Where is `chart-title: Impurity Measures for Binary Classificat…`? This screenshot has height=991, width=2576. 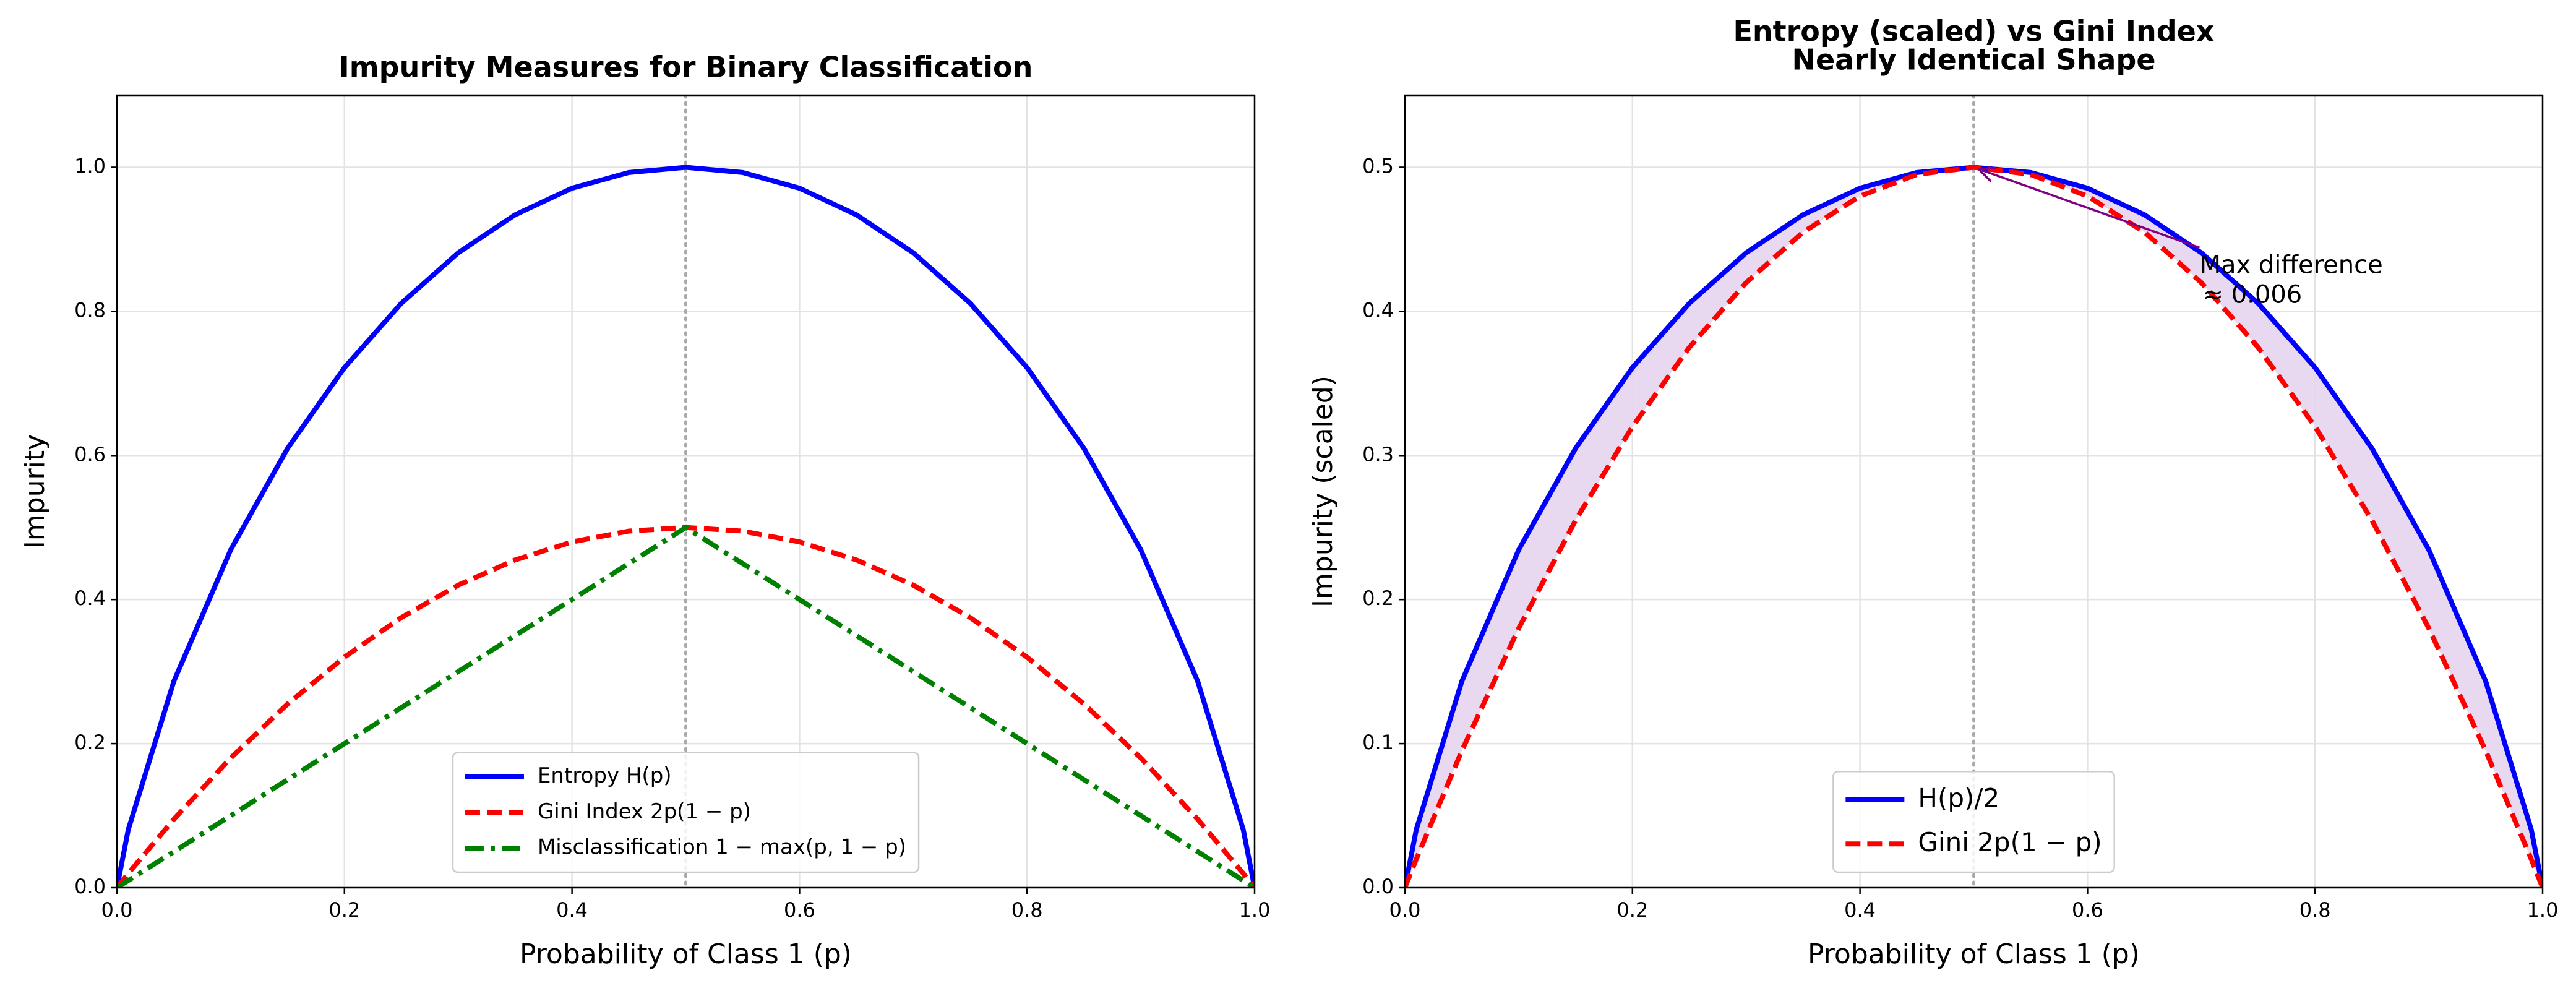
chart-title: Impurity Measures for Binary Classificat… is located at coordinates (686, 67).